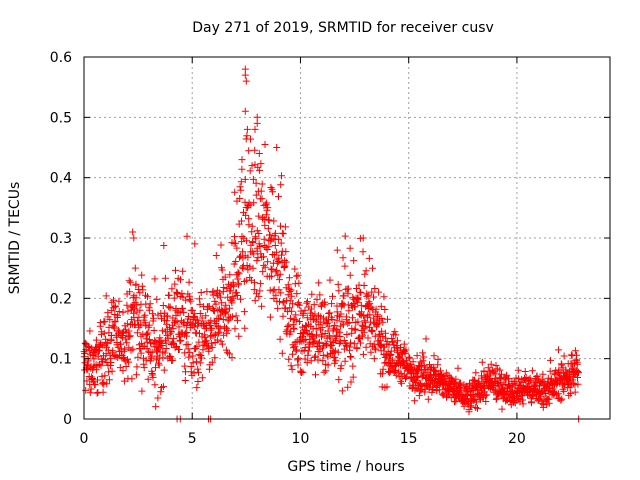 Image resolution: width=640 pixels, height=480 pixels. I want to click on y-tick-label: 0.5, so click(61, 118).